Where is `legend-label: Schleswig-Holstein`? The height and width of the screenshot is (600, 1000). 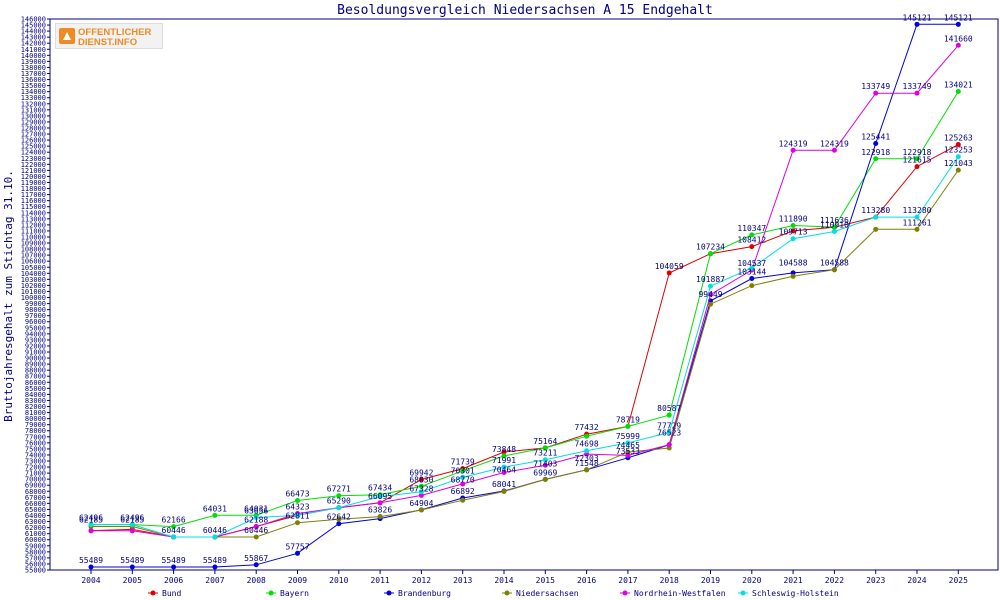
legend-label: Schleswig-Holstein is located at coordinates (795, 593).